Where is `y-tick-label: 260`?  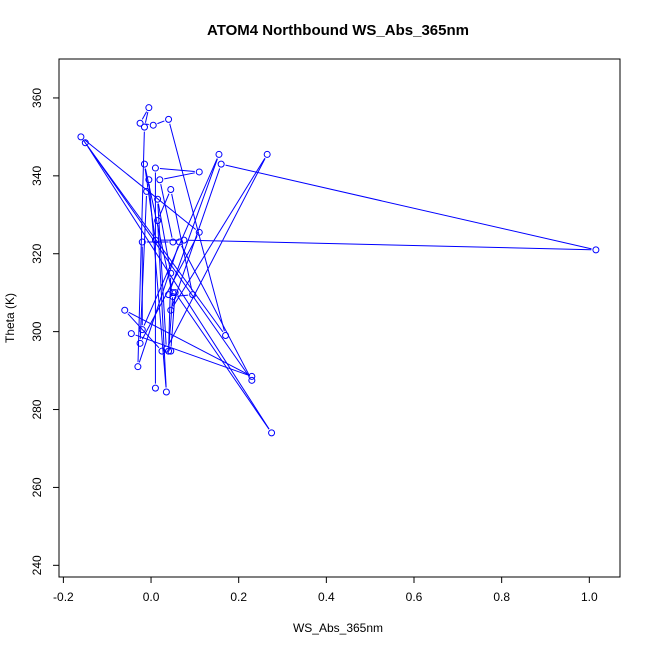
y-tick-label: 260 is located at coordinates (37, 487).